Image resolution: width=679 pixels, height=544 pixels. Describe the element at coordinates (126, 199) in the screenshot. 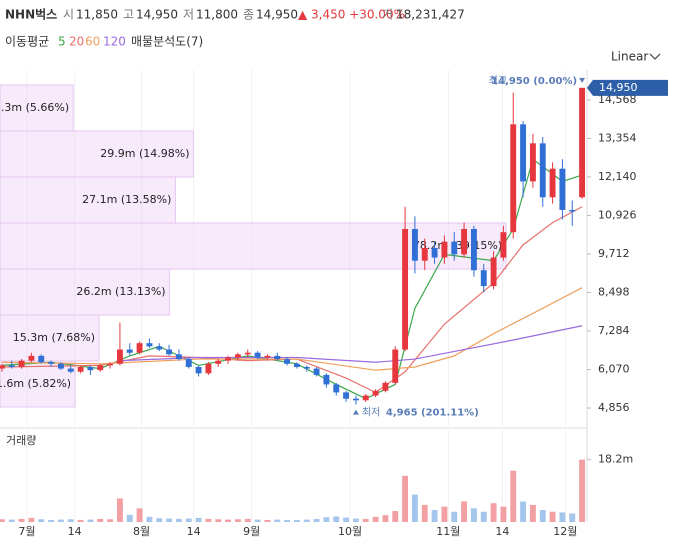

I see `profile-label: 27.1m (13.58%)` at that location.